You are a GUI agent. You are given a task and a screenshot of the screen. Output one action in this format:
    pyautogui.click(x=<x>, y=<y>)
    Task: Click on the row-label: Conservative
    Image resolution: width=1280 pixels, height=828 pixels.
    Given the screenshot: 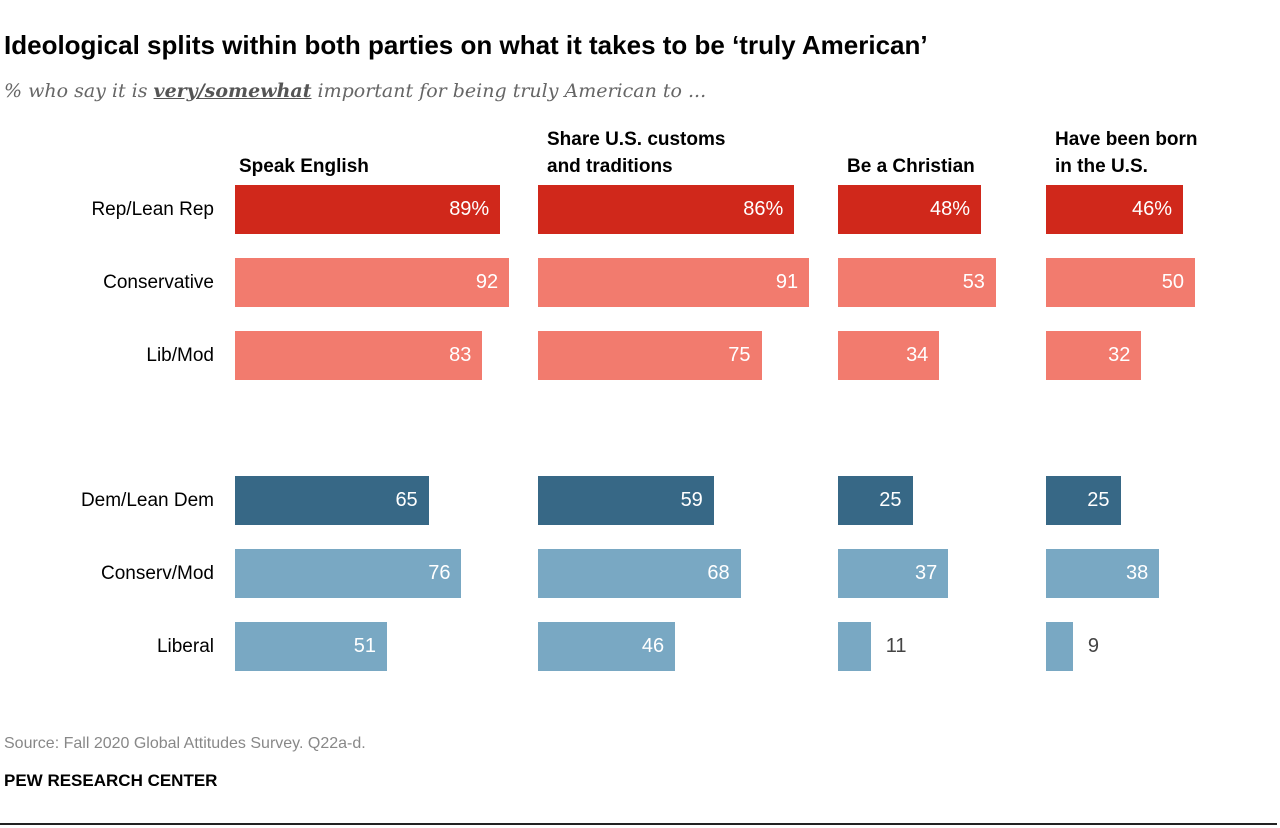 What is the action you would take?
    pyautogui.click(x=158, y=282)
    